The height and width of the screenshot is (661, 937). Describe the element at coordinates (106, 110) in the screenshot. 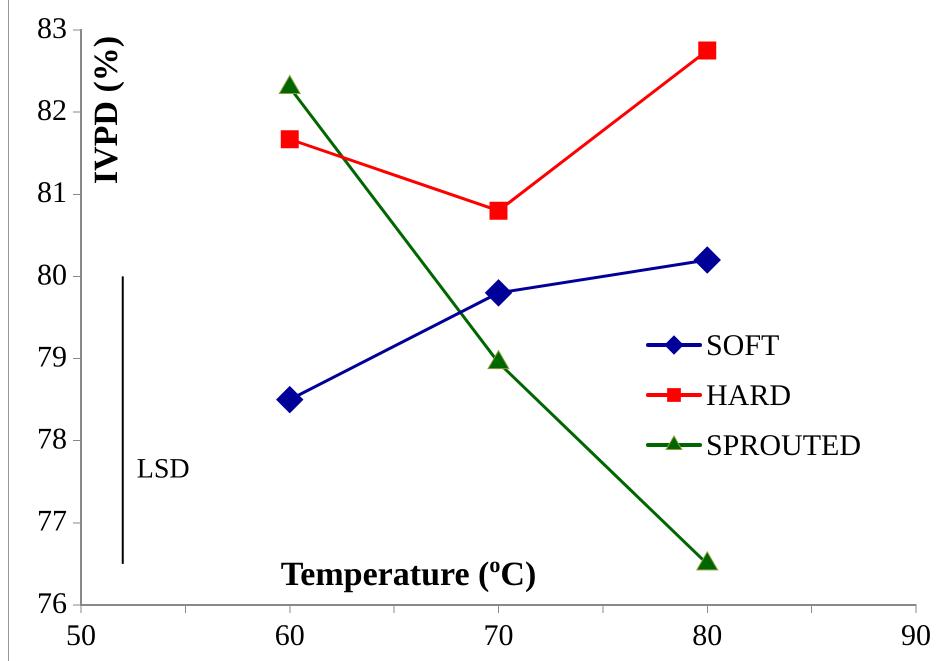

I see `y-axis-title: IVPD (%)` at that location.